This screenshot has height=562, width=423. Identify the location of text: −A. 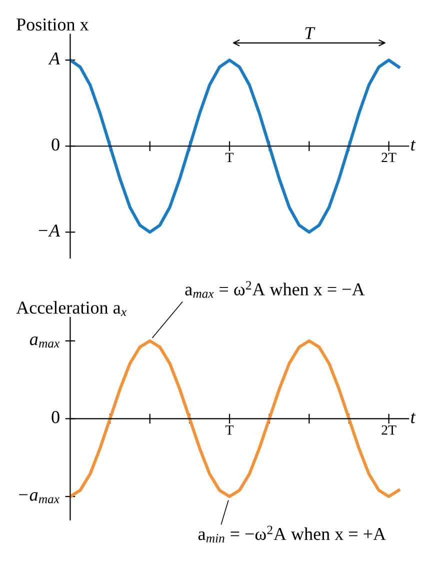
(49, 230).